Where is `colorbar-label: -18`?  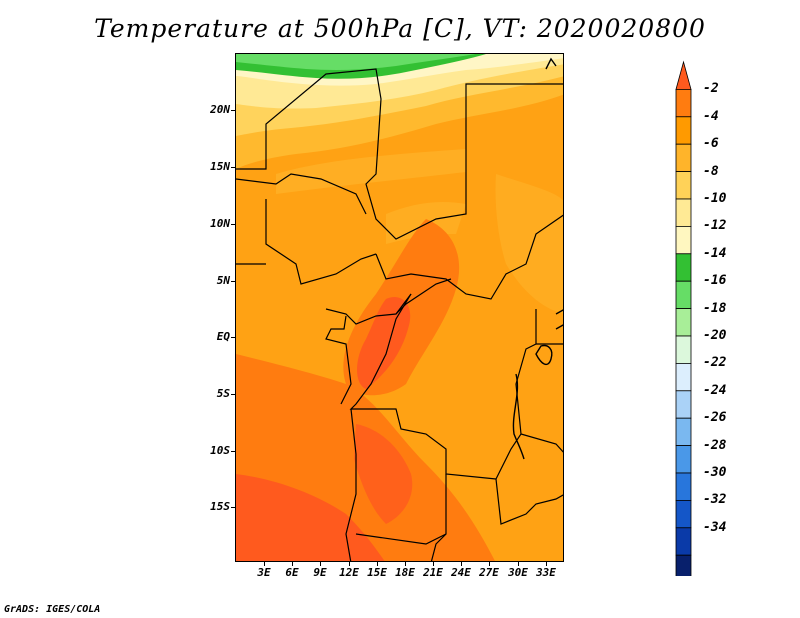 colorbar-label: -18 is located at coordinates (715, 308).